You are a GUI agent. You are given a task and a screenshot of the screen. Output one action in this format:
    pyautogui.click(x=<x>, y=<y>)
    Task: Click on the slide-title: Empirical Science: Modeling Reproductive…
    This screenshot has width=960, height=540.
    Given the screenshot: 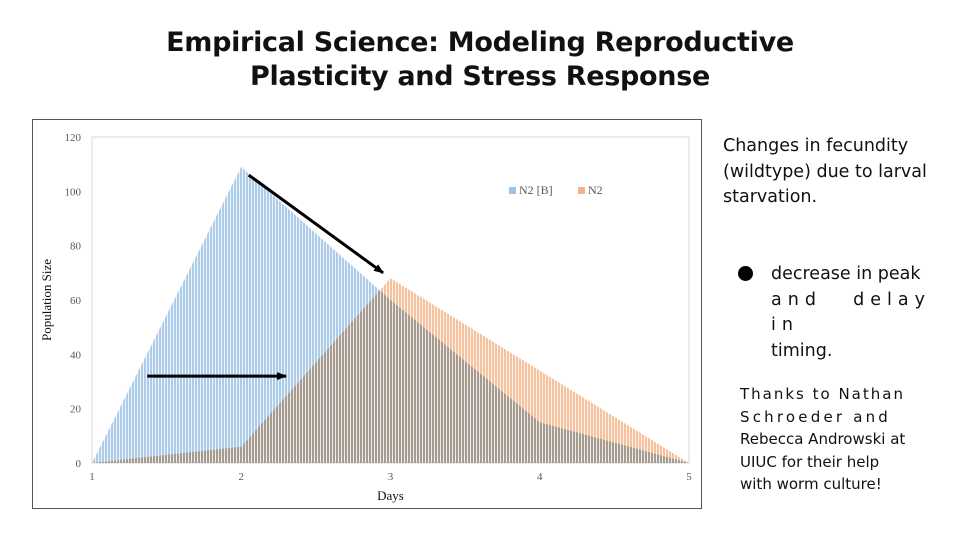 What is the action you would take?
    pyautogui.click(x=480, y=60)
    